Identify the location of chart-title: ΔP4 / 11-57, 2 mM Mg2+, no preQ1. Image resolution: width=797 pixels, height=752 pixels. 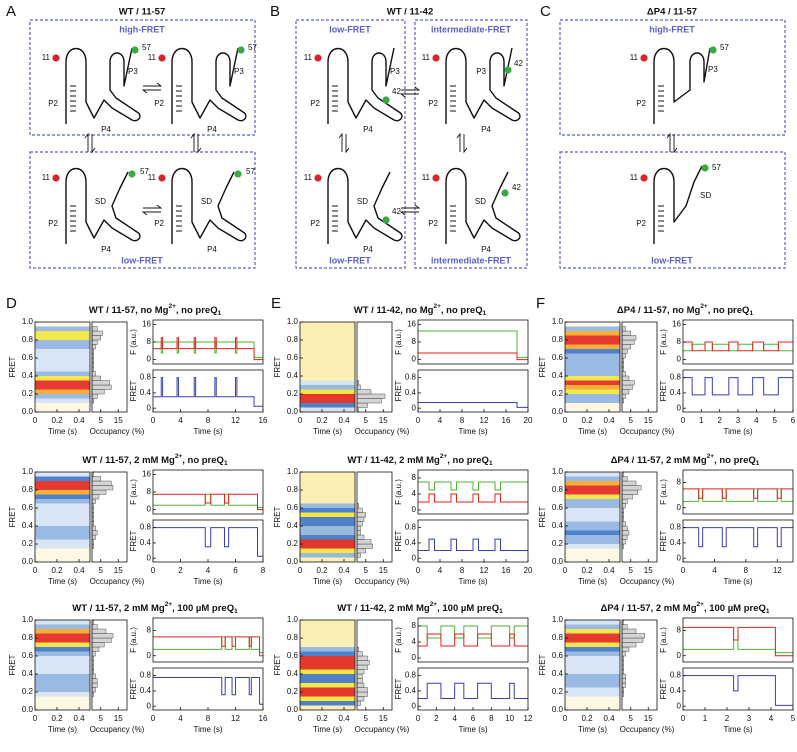
(685, 460).